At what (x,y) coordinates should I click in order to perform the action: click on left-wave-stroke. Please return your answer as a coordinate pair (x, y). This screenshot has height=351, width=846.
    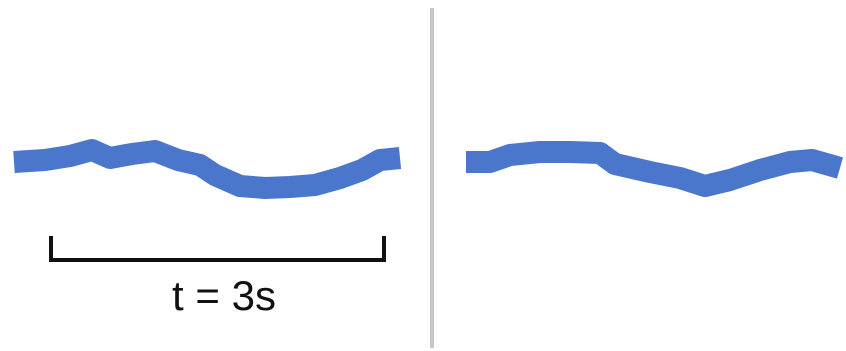
    Looking at the image, I should click on (207, 169).